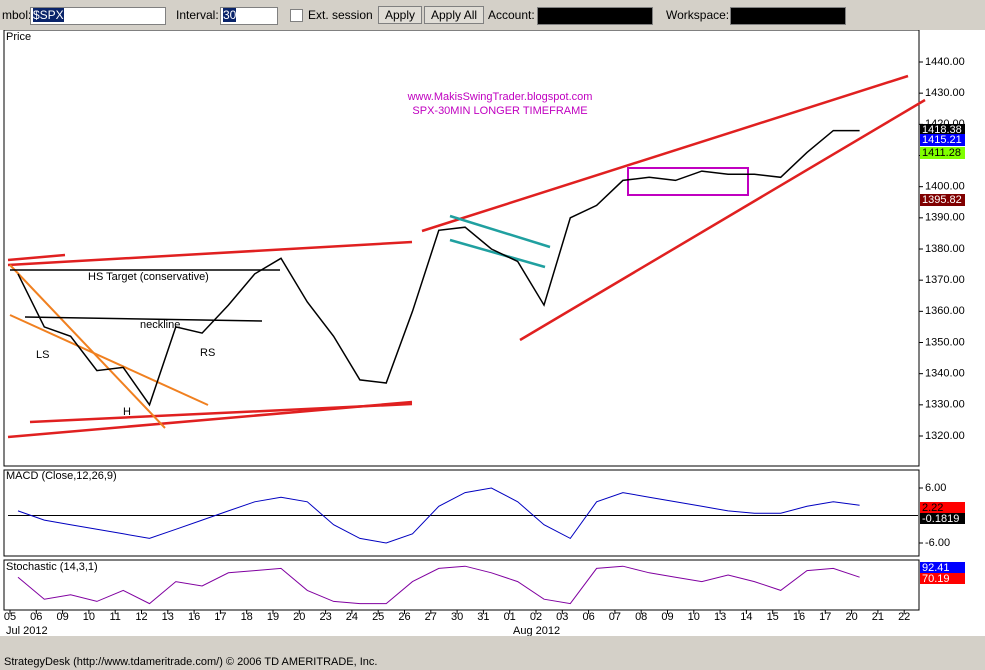  I want to click on x-tick-label: 11, so click(114, 617).